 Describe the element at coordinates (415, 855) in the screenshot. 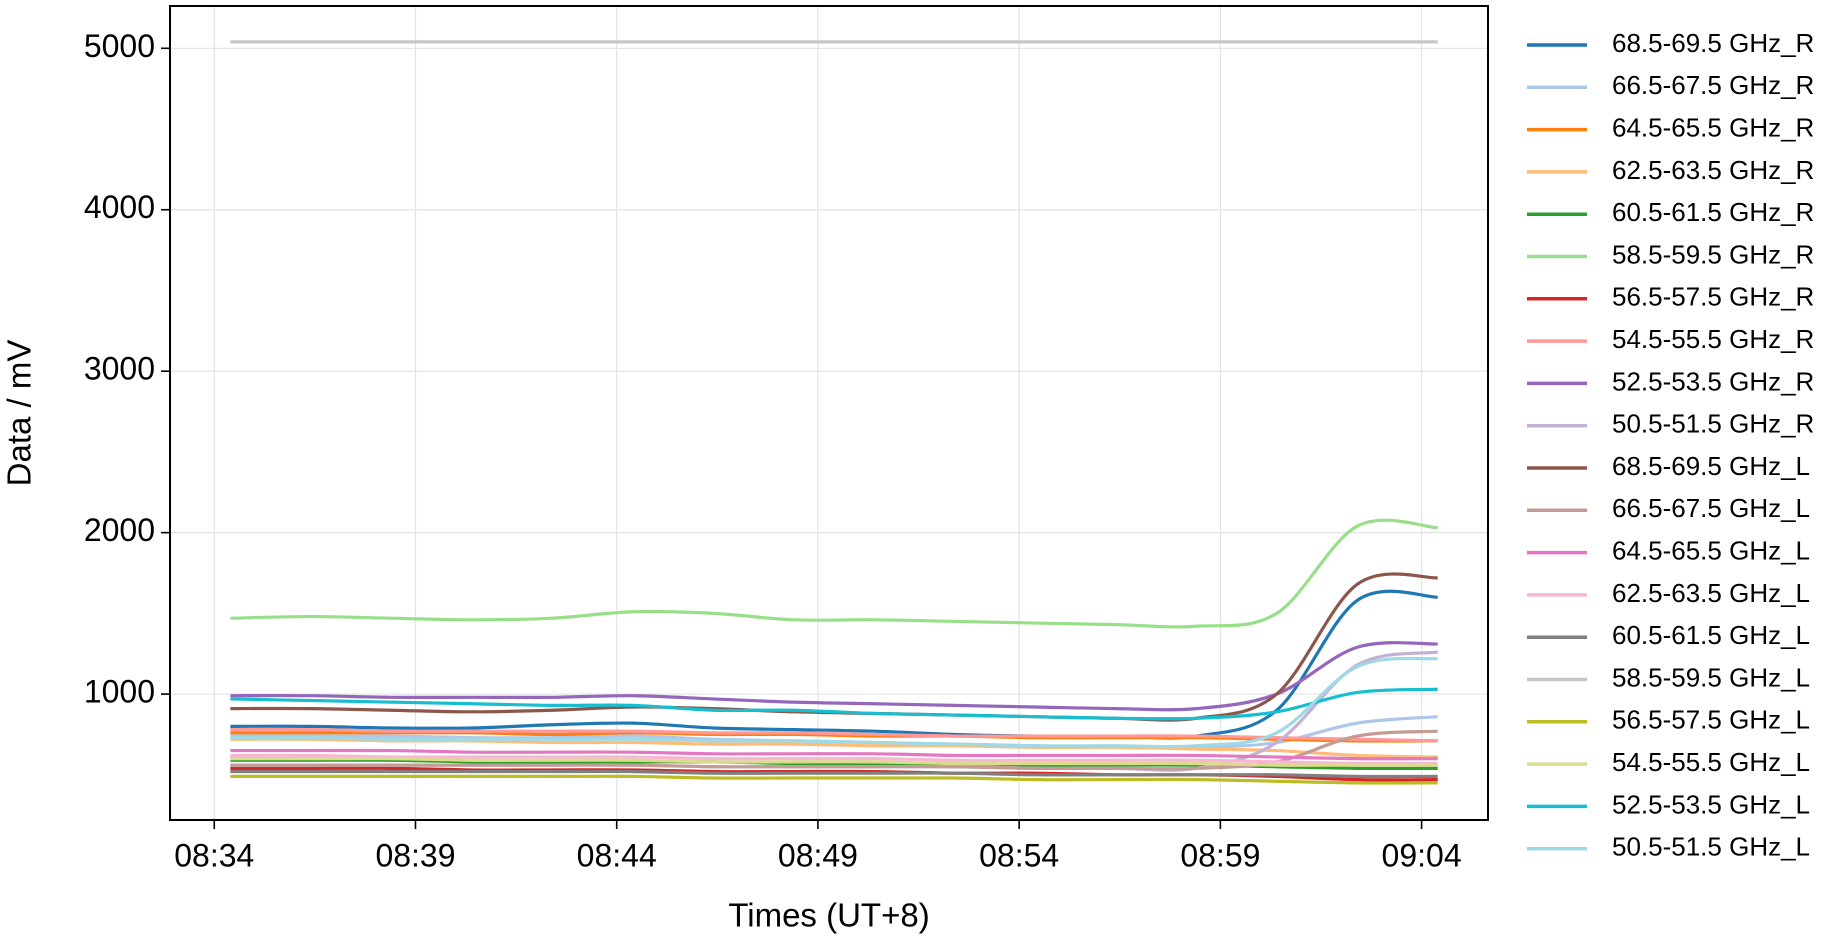

I see `x-tick-label: 08:39` at that location.